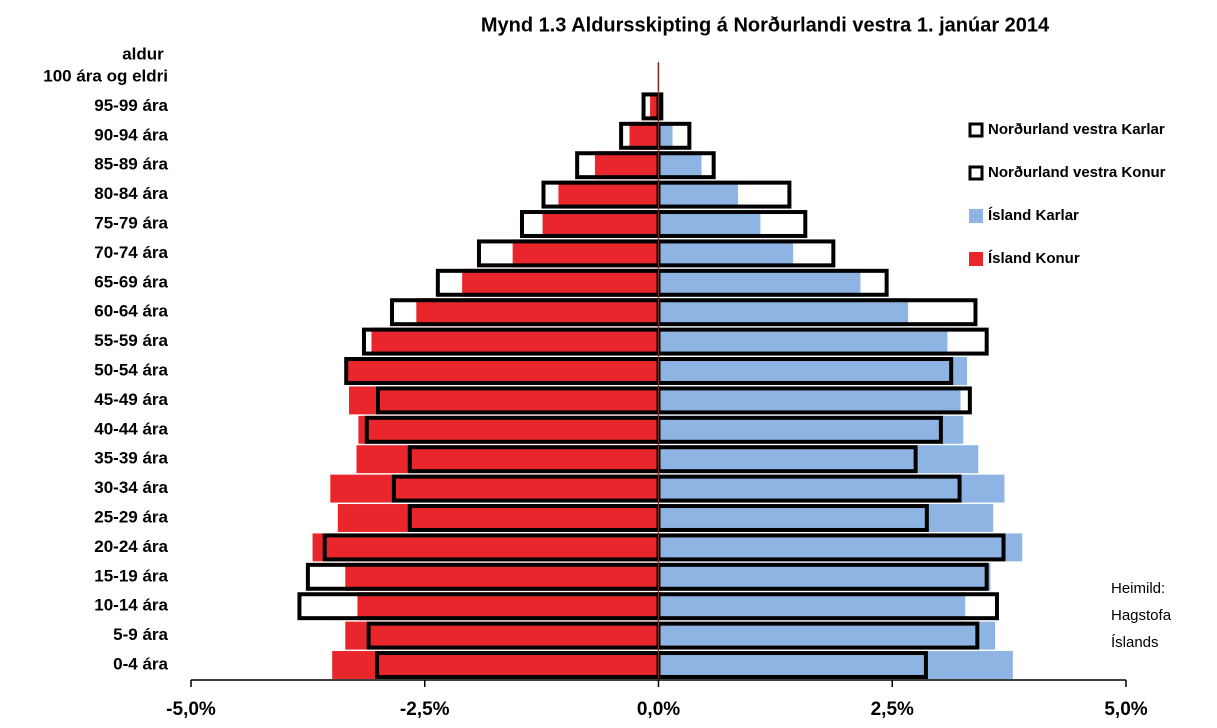  What do you see at coordinates (1076, 129) in the screenshot?
I see `legend-label: Norðurland vestra Karlar` at bounding box center [1076, 129].